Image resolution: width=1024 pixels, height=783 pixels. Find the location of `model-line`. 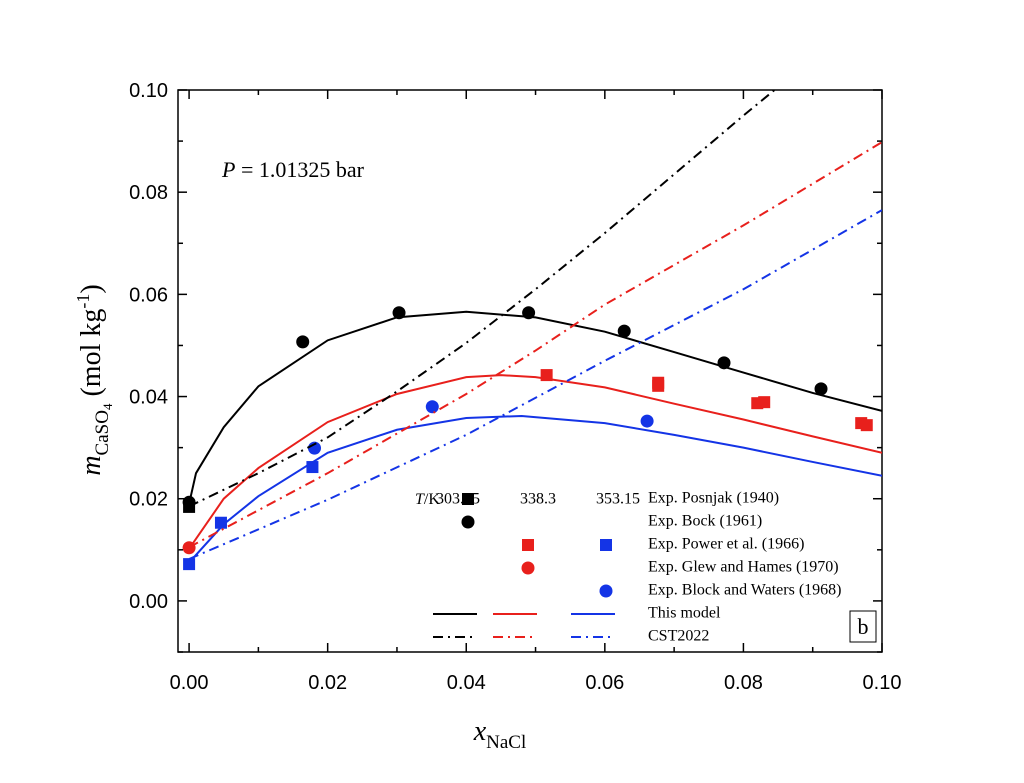

model-line is located at coordinates (535, 489).